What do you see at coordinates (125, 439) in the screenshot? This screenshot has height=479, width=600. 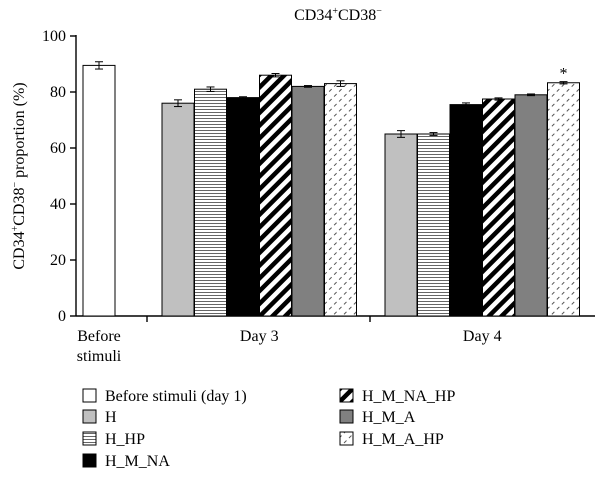 I see `legend-label: H_HP` at bounding box center [125, 439].